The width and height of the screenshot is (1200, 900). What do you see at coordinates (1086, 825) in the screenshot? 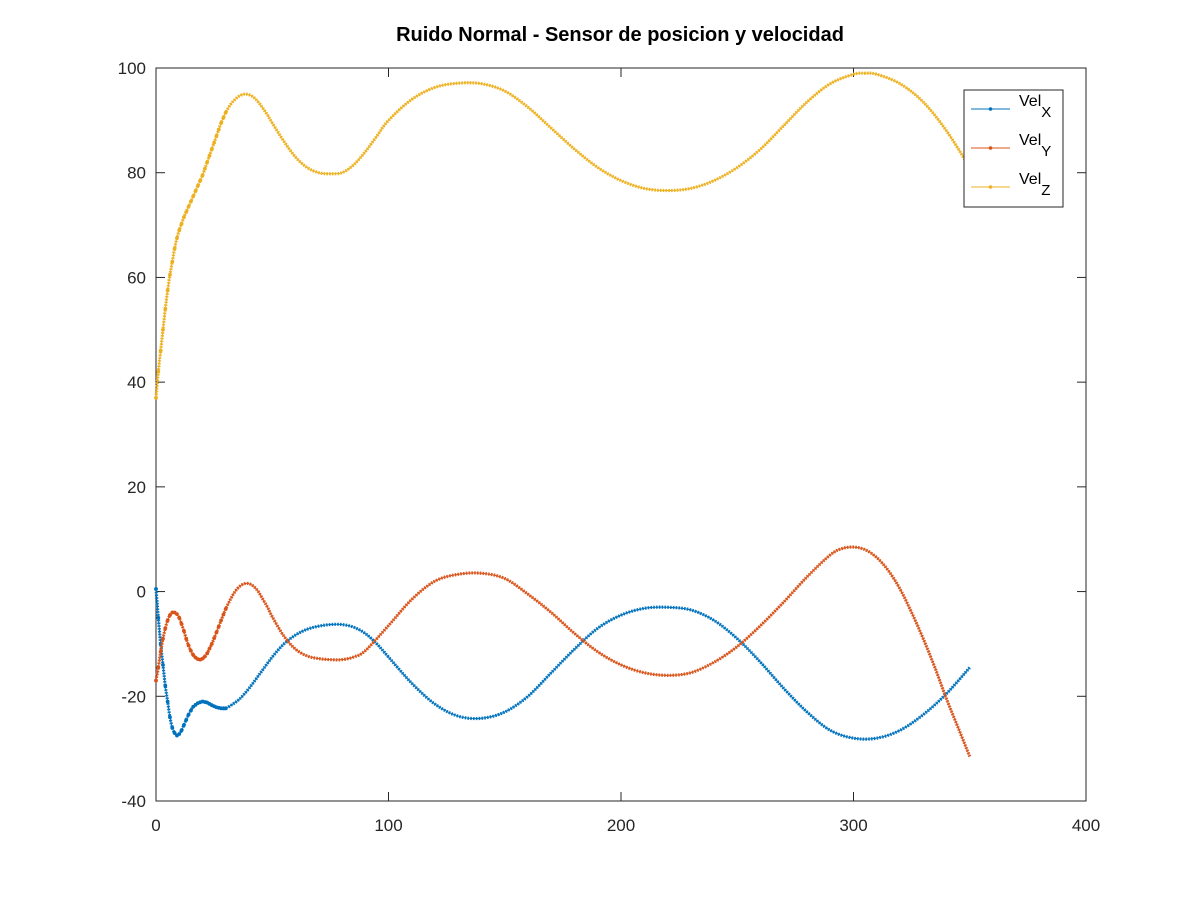
I see `x-tick-label: 400` at bounding box center [1086, 825].